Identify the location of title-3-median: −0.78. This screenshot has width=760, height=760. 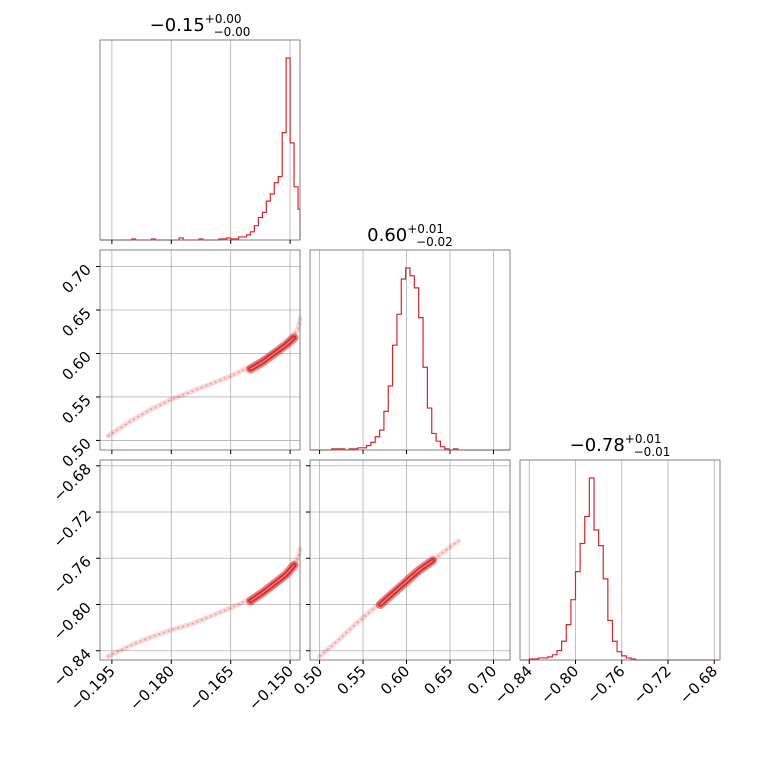
(597, 445).